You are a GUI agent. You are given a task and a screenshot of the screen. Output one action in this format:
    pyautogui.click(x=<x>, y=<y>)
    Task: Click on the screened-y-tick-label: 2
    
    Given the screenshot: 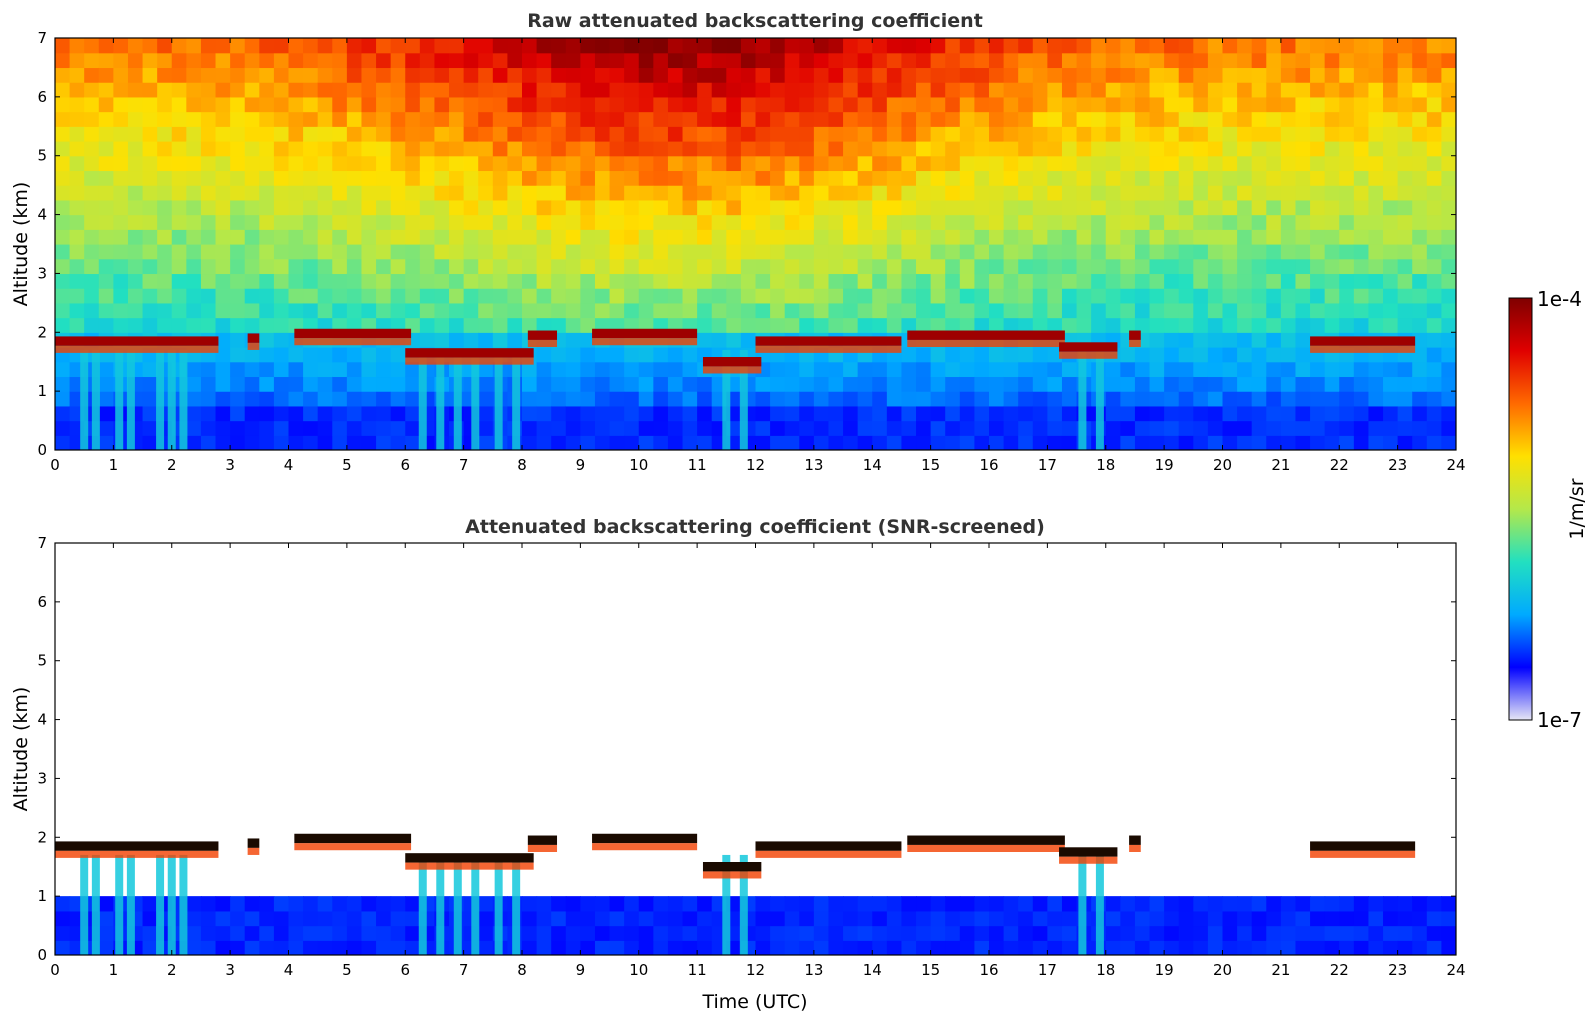 What is the action you would take?
    pyautogui.click(x=42, y=837)
    